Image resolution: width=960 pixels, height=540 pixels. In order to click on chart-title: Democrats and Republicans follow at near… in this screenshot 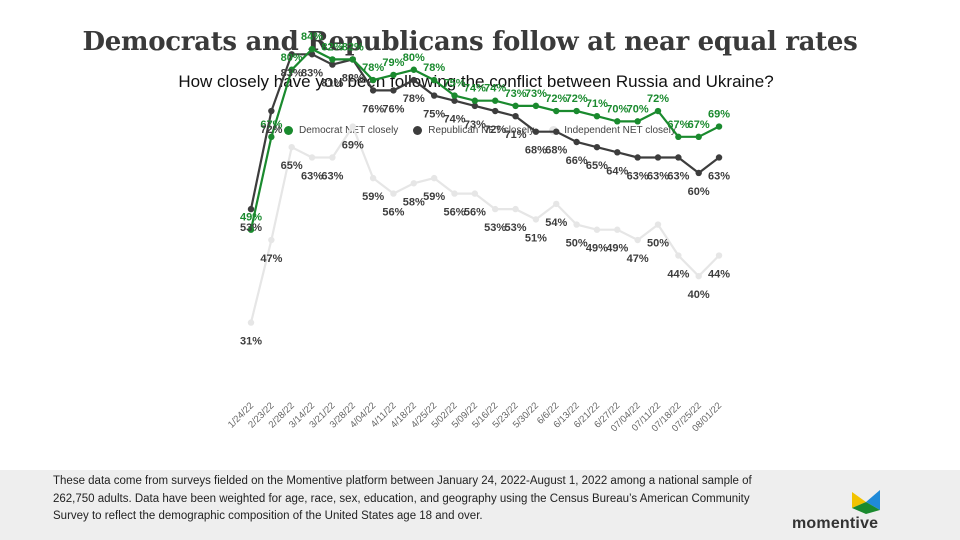, I will do `click(470, 42)`.